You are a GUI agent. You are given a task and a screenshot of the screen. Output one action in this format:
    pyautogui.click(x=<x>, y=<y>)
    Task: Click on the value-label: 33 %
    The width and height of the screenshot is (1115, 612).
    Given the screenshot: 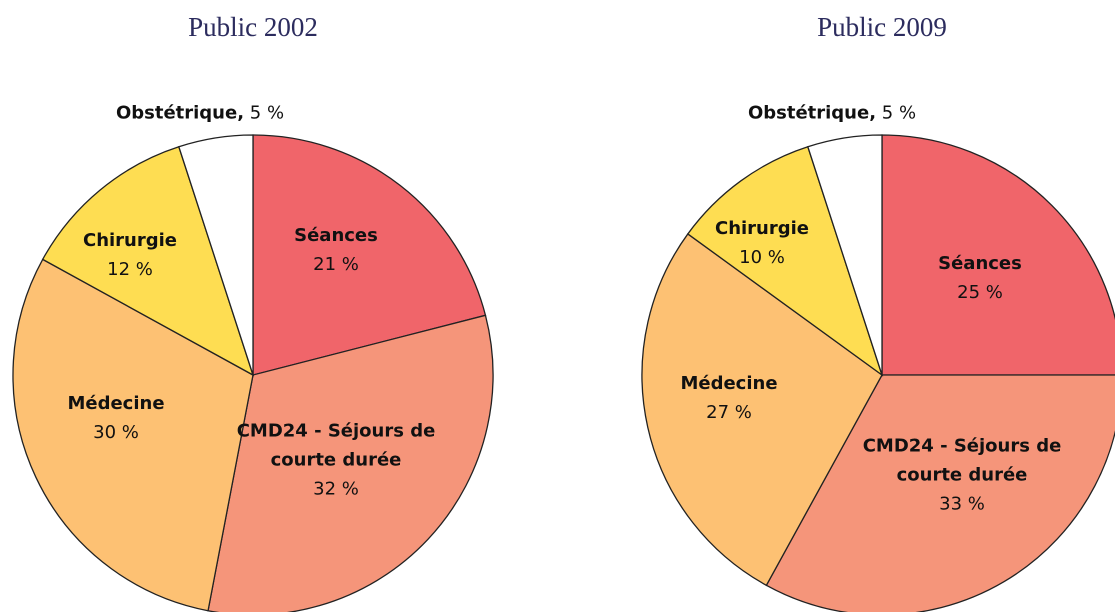 What is the action you would take?
    pyautogui.click(x=962, y=504)
    